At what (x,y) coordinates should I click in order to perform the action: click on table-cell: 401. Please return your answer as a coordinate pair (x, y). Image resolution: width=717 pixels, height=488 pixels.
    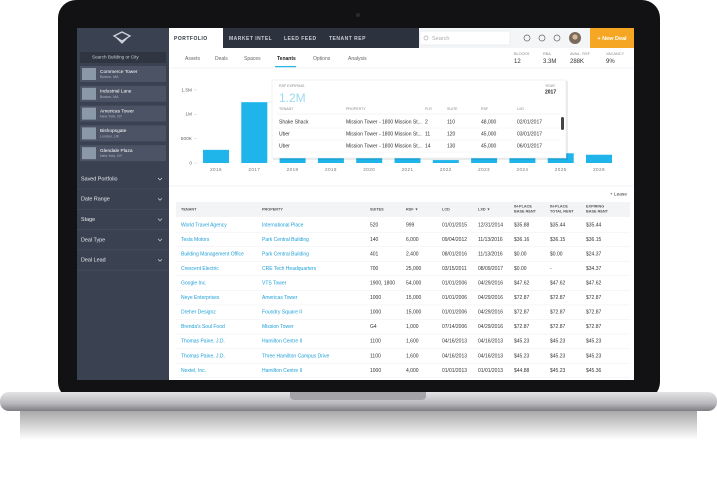
    Looking at the image, I should click on (374, 254).